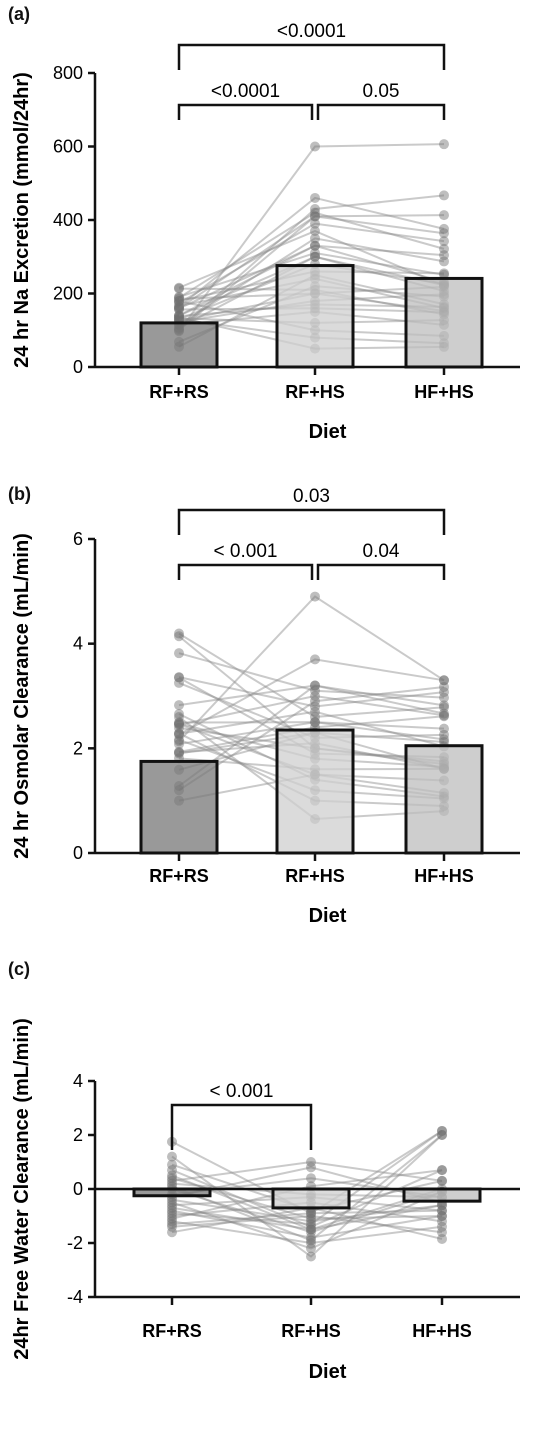 The height and width of the screenshot is (1435, 551). What do you see at coordinates (179, 345) in the screenshot?
I see `bar-RF+RS` at bounding box center [179, 345].